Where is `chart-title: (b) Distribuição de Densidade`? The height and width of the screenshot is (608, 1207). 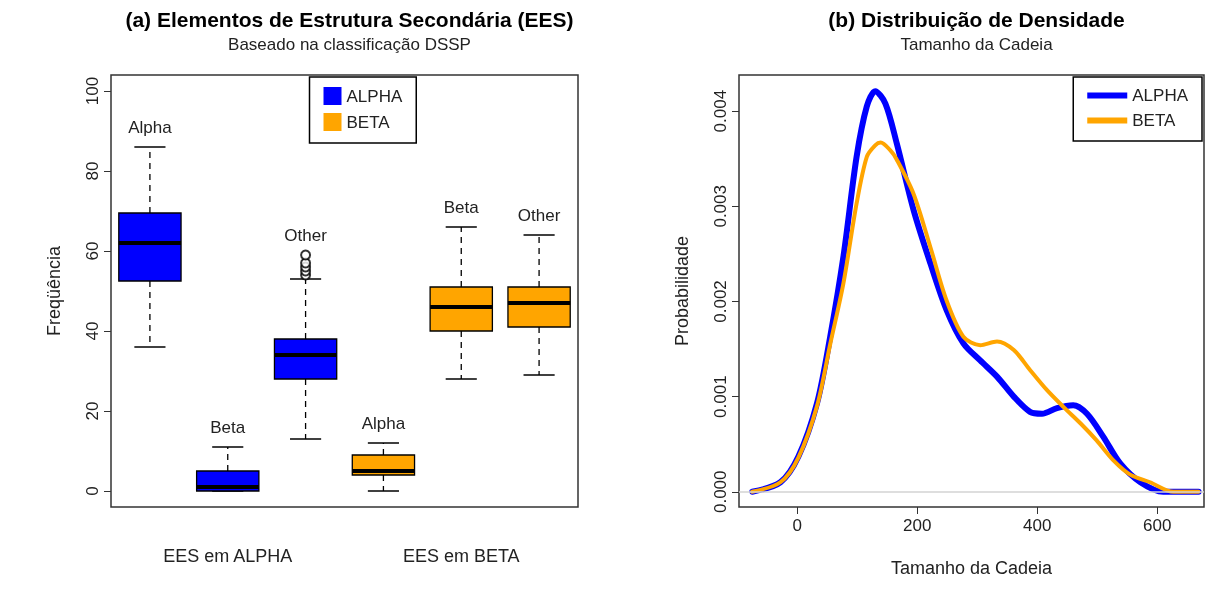 chart-title: (b) Distribuição de Densidade is located at coordinates (976, 19).